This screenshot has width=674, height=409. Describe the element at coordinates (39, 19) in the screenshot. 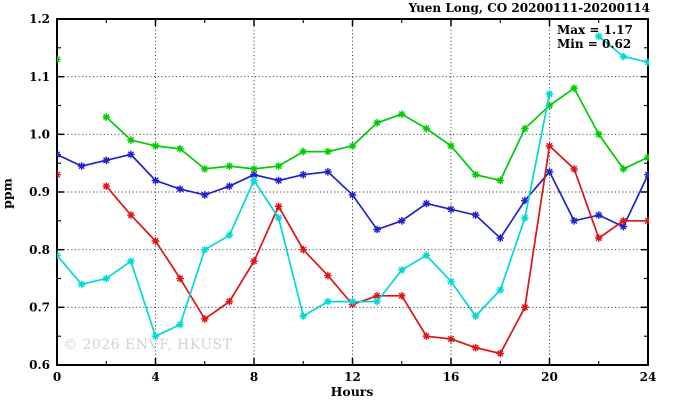

I see `svg-text: 1.2` at that location.